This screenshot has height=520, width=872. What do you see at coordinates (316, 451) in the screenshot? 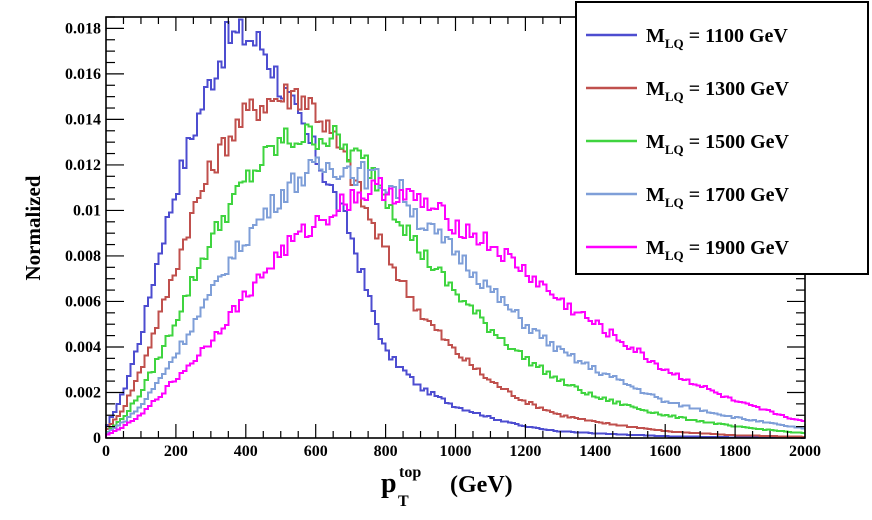
I see `x-tick-label: 600` at bounding box center [316, 451].